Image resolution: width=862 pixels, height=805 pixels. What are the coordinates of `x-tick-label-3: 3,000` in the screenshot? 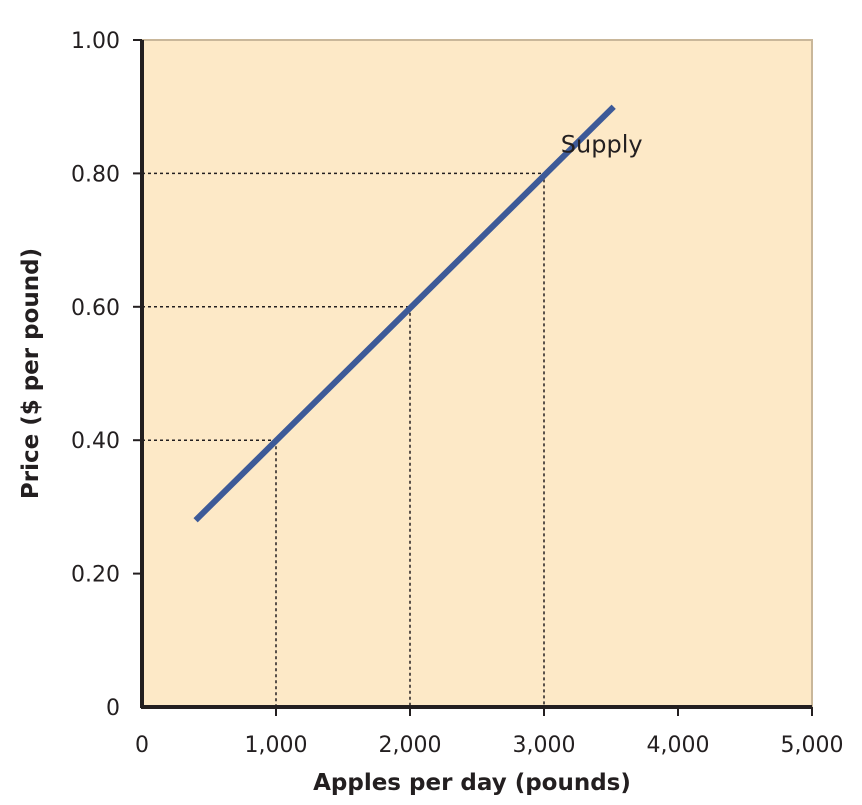 It's located at (544, 745).